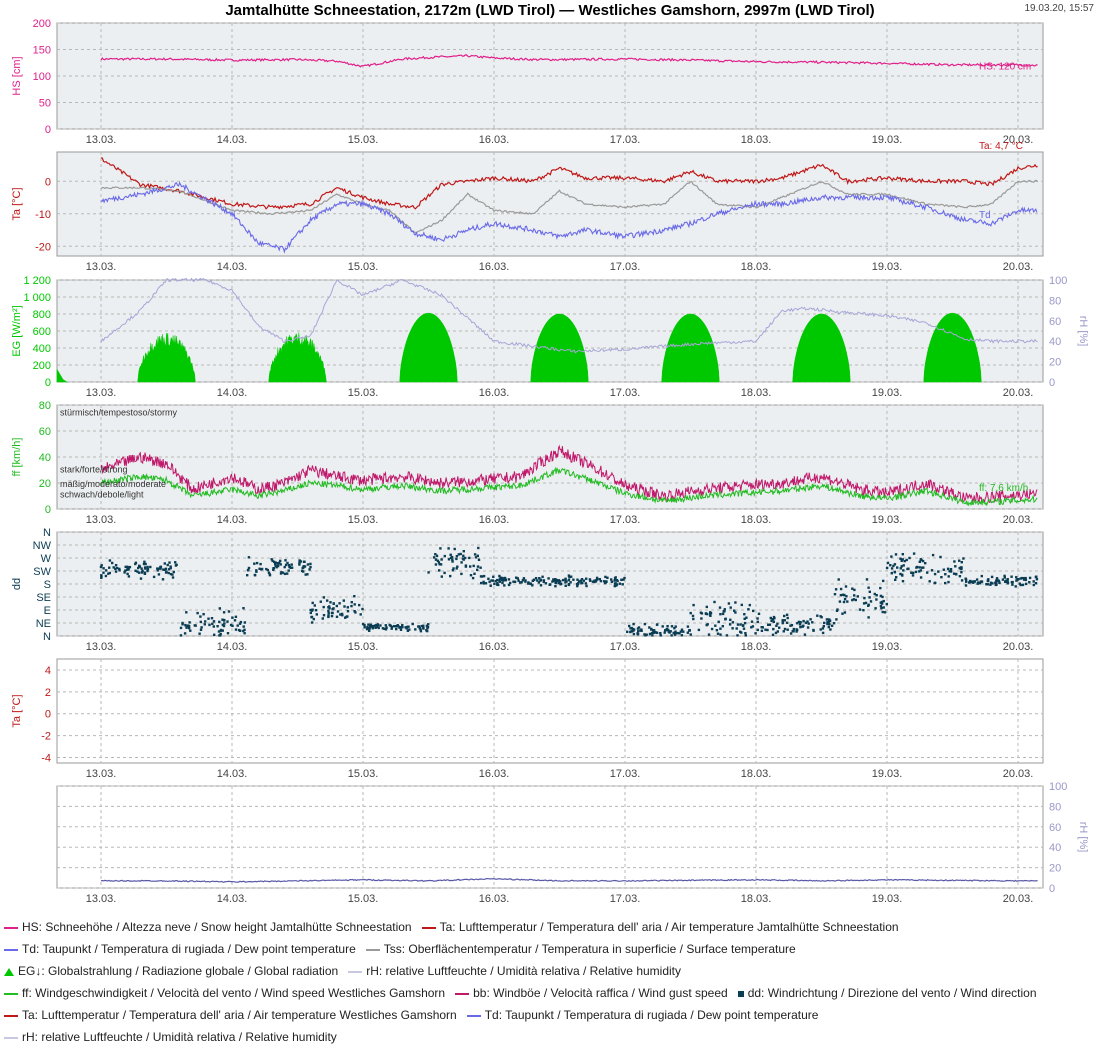 This screenshot has height=1050, width=1100. I want to click on x-tick-label: 15.03., so click(363, 899).